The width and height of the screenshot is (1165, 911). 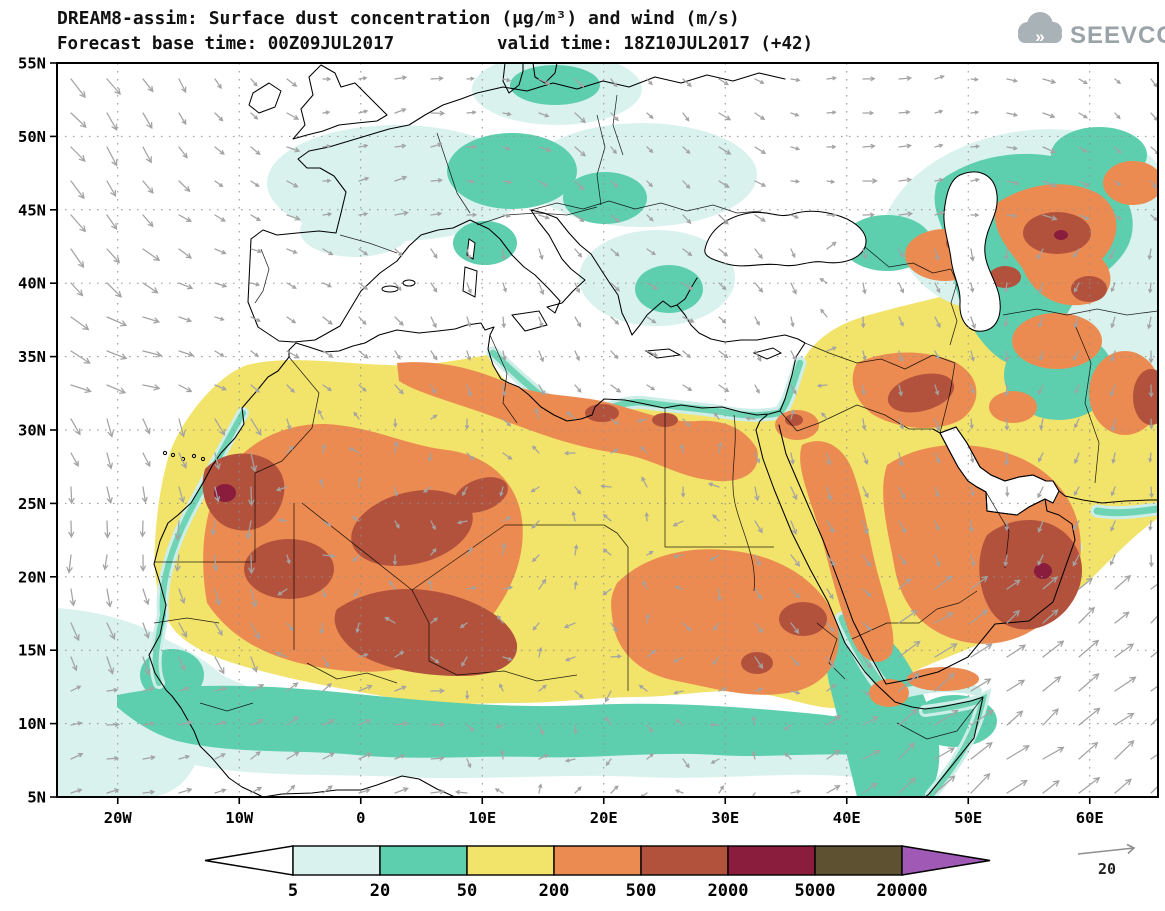 I want to click on colorbar-triangle-high, so click(x=946, y=860).